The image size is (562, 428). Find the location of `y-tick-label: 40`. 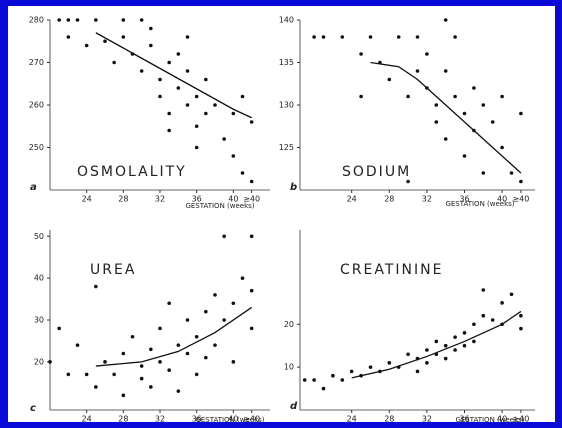

y-tick-label: 40 is located at coordinates (39, 278).